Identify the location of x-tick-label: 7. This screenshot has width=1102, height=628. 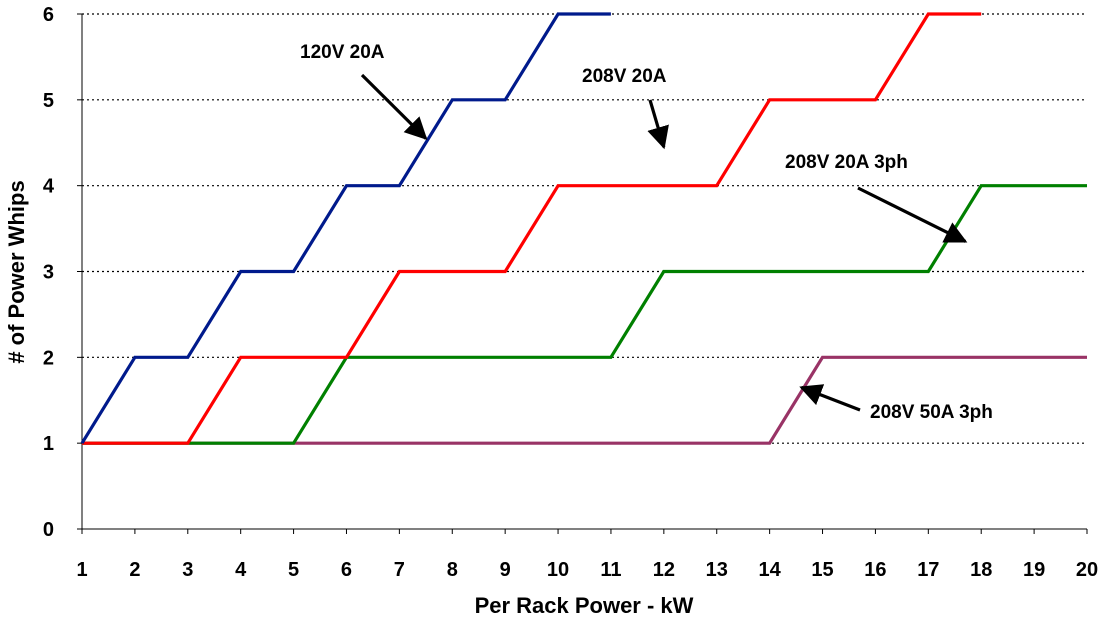
(399, 570).